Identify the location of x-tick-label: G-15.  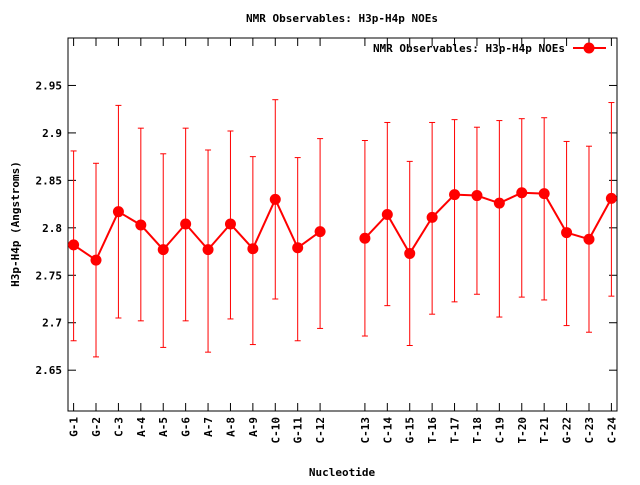
(410, 430).